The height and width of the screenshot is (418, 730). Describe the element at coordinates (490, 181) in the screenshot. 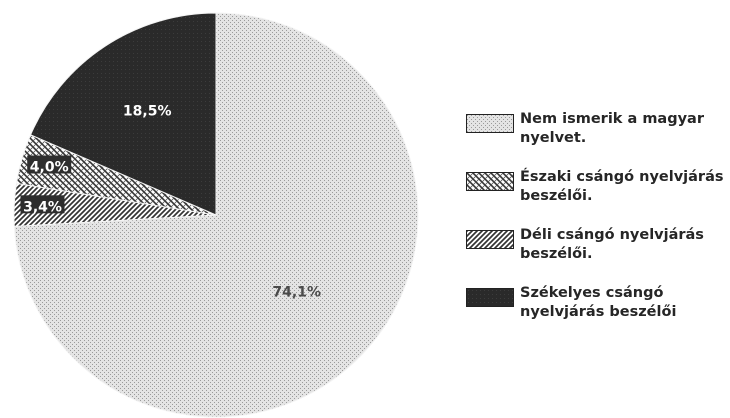

I see `legend-swatch-crosshatch` at that location.